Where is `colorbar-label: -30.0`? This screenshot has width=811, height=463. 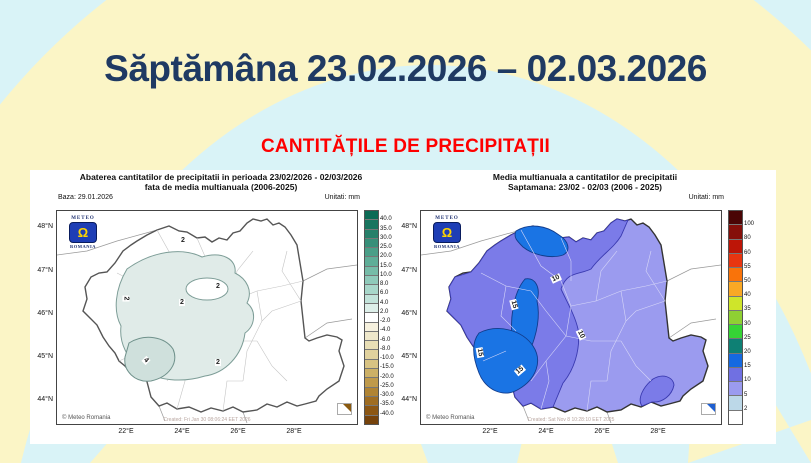
colorbar-label: -30.0 is located at coordinates (387, 395).